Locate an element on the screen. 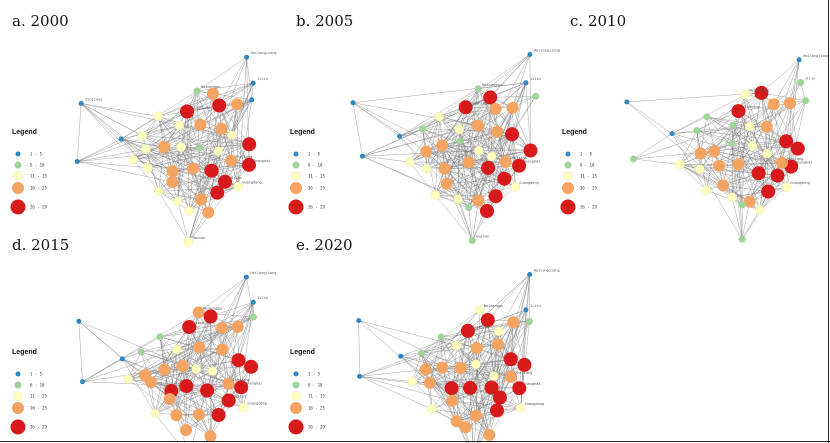 The width and height of the screenshot is (830, 443). legend-label: 11 - 15 is located at coordinates (316, 396).